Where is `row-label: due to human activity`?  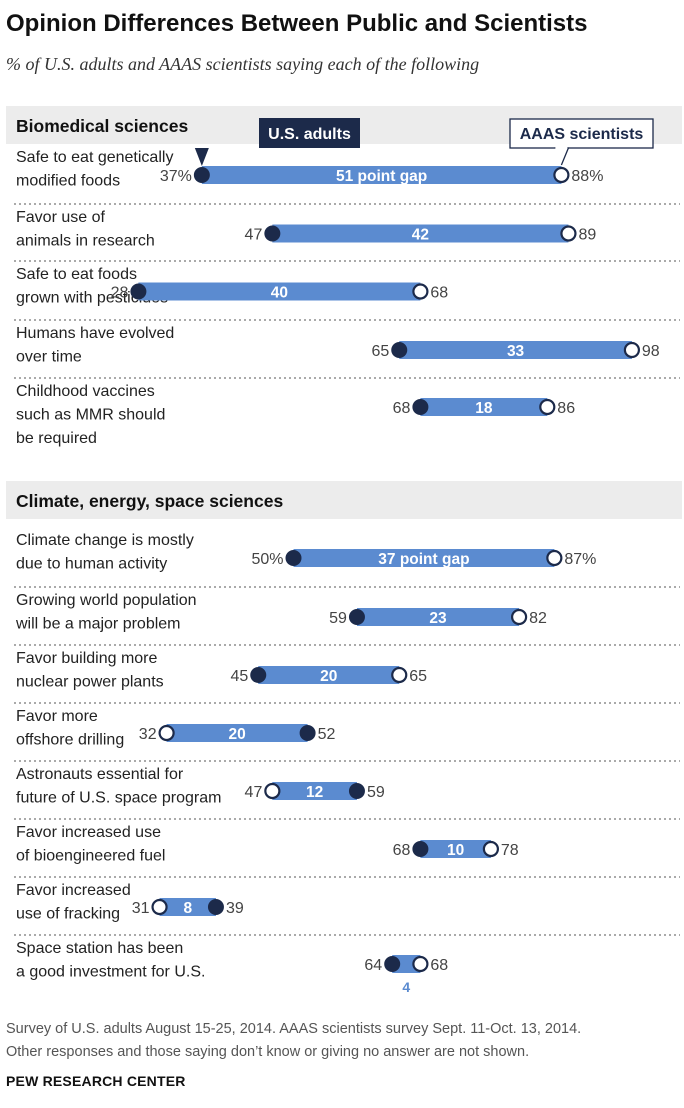
row-label: due to human activity is located at coordinates (91, 564).